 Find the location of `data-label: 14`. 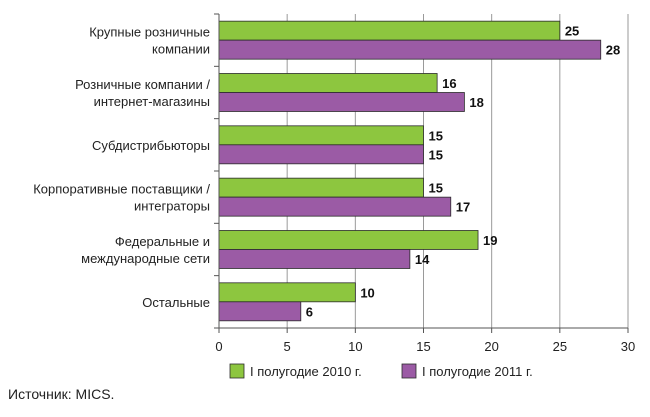

data-label: 14 is located at coordinates (422, 259).